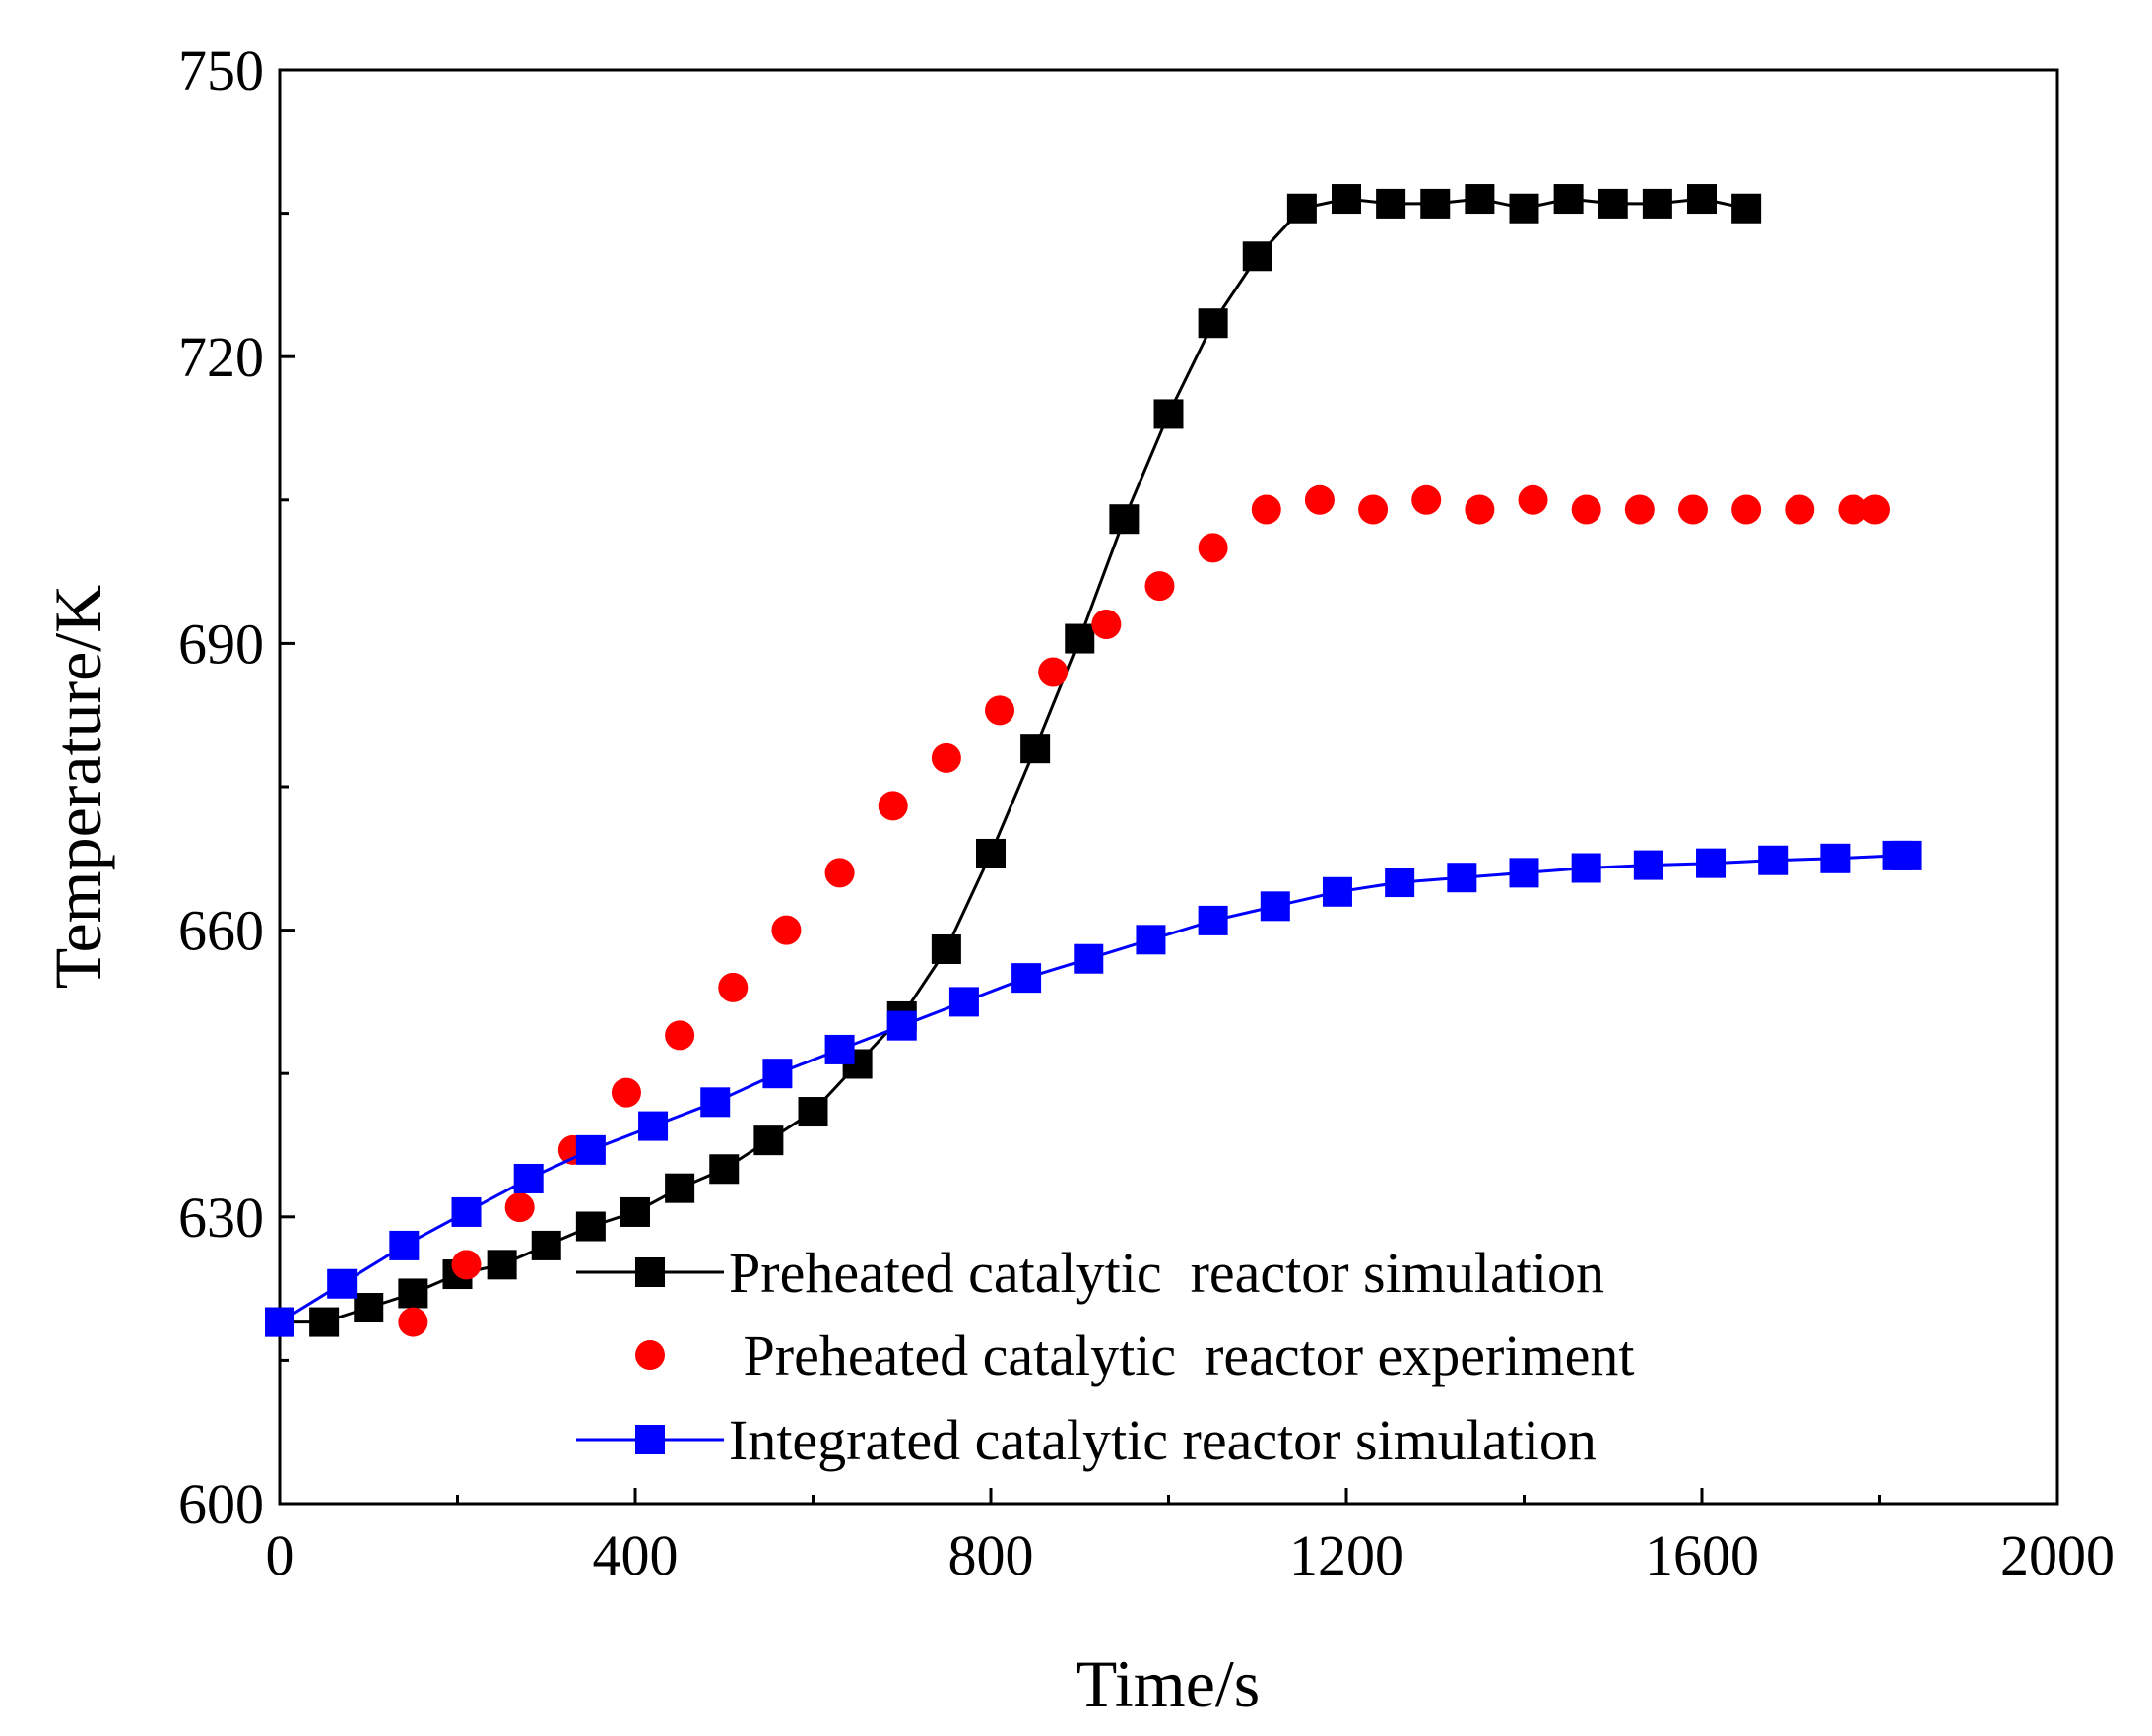 The image size is (2152, 1736). I want to click on x-tick-label: 2000, so click(2057, 1555).